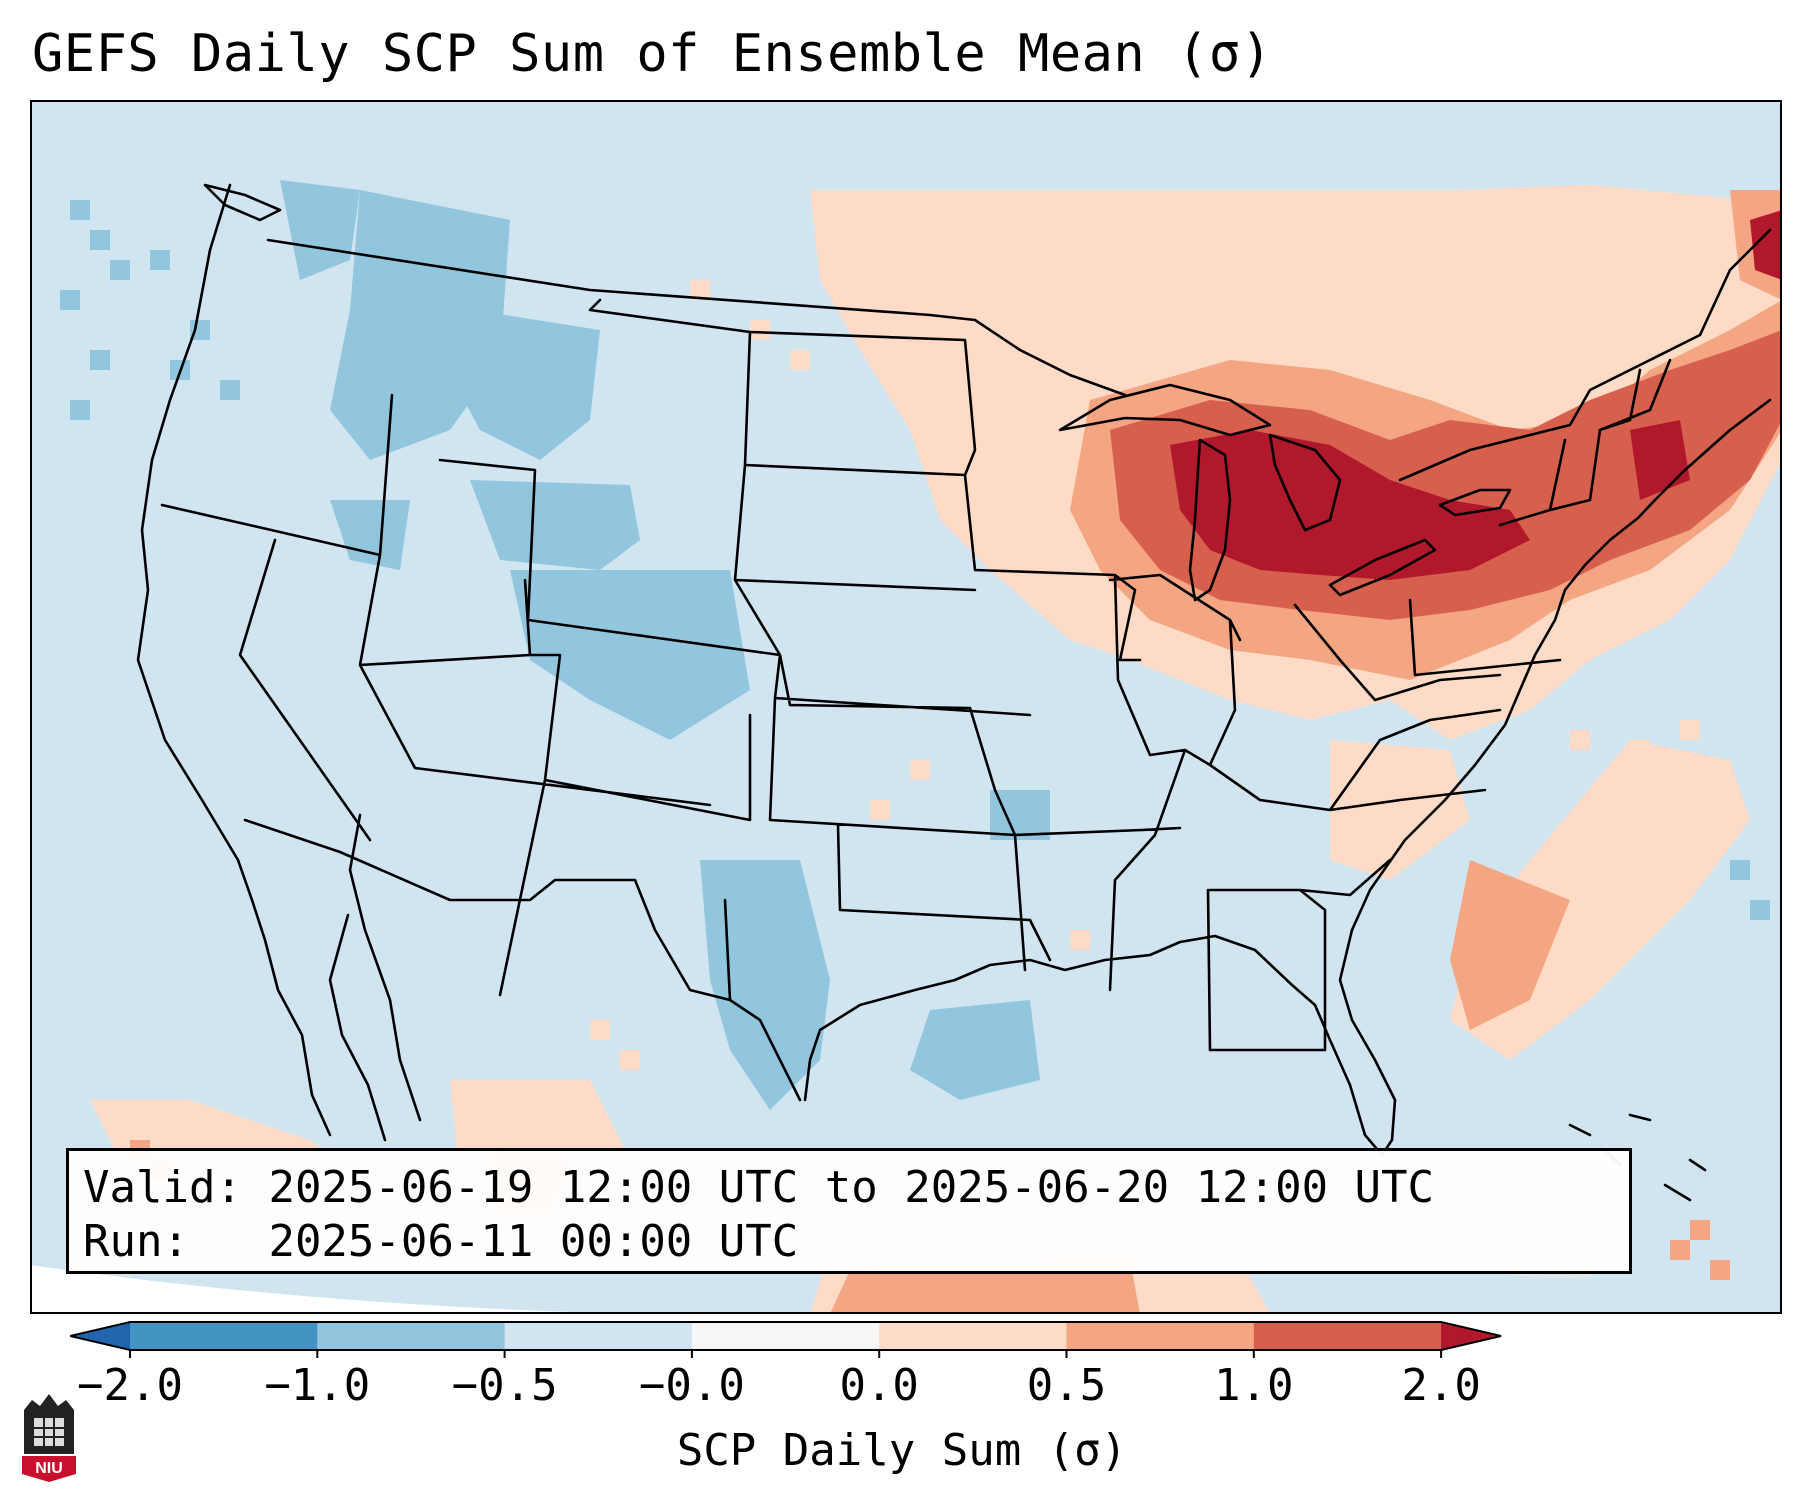  I want to click on low-scp-colorado, so click(630, 655).